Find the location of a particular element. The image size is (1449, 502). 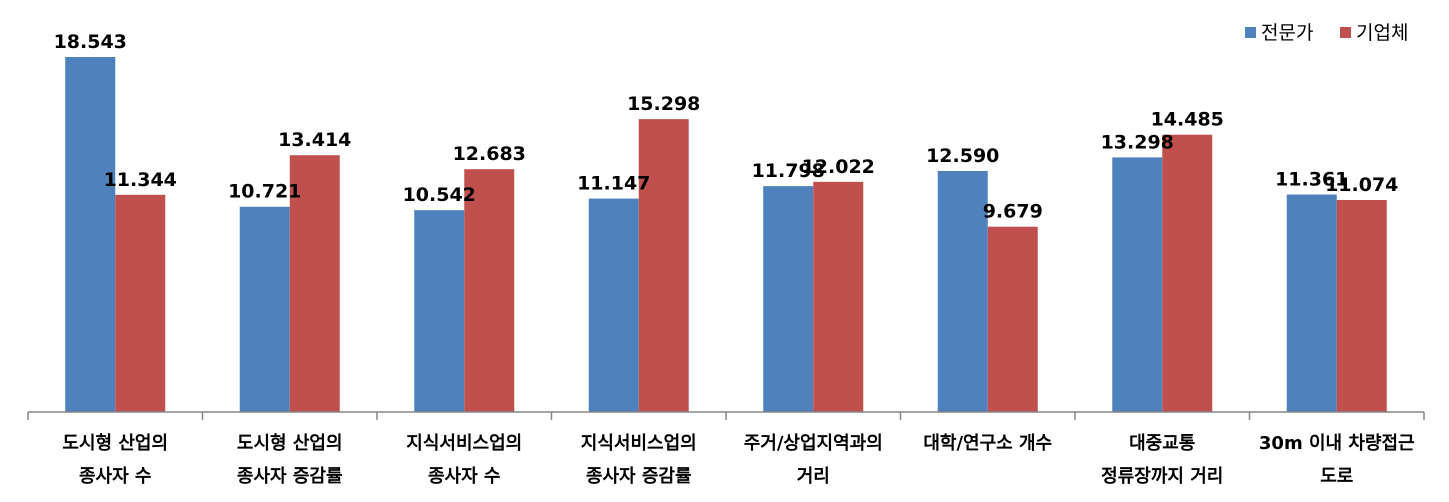

data-label-expert-7: 11.361 is located at coordinates (1311, 179).